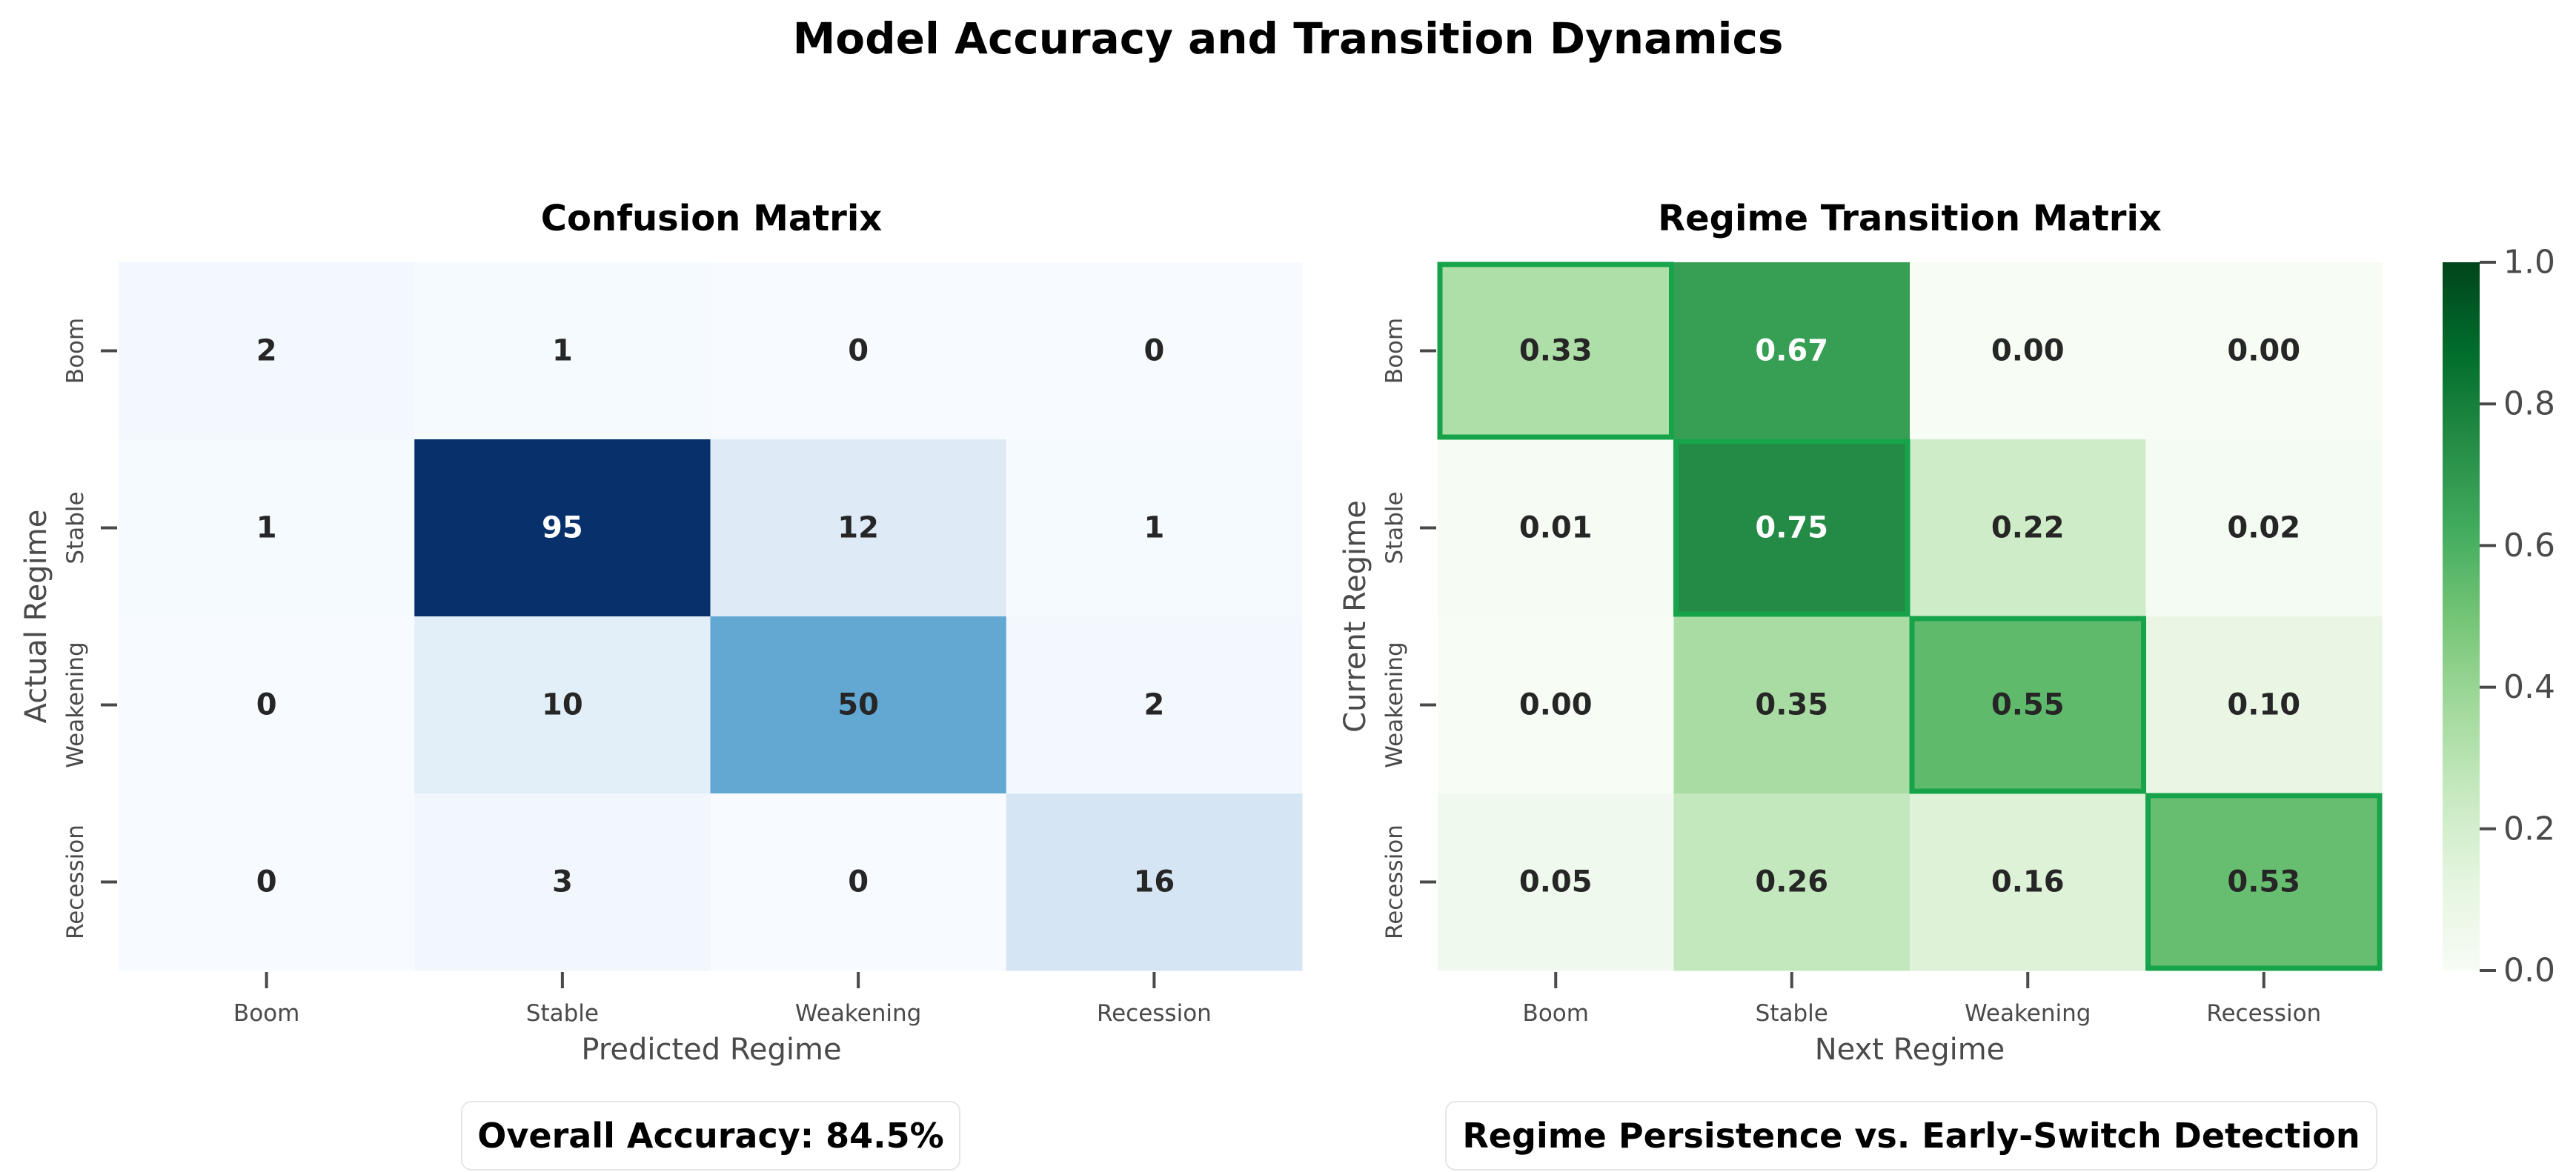  I want to click on tm-cell-stable-weakening, so click(2028, 528).